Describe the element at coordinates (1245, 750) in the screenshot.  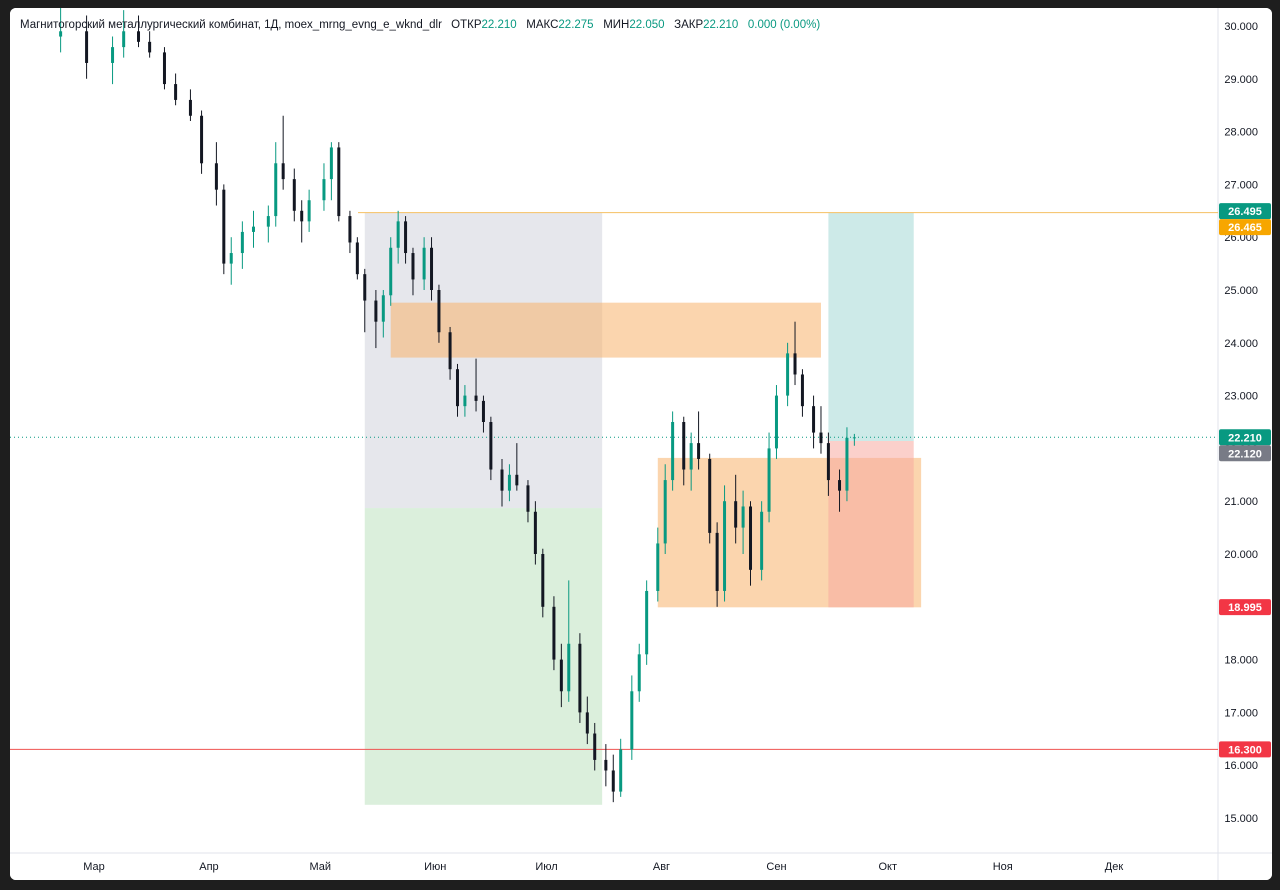
I see `price-tag-label: 16.300` at that location.